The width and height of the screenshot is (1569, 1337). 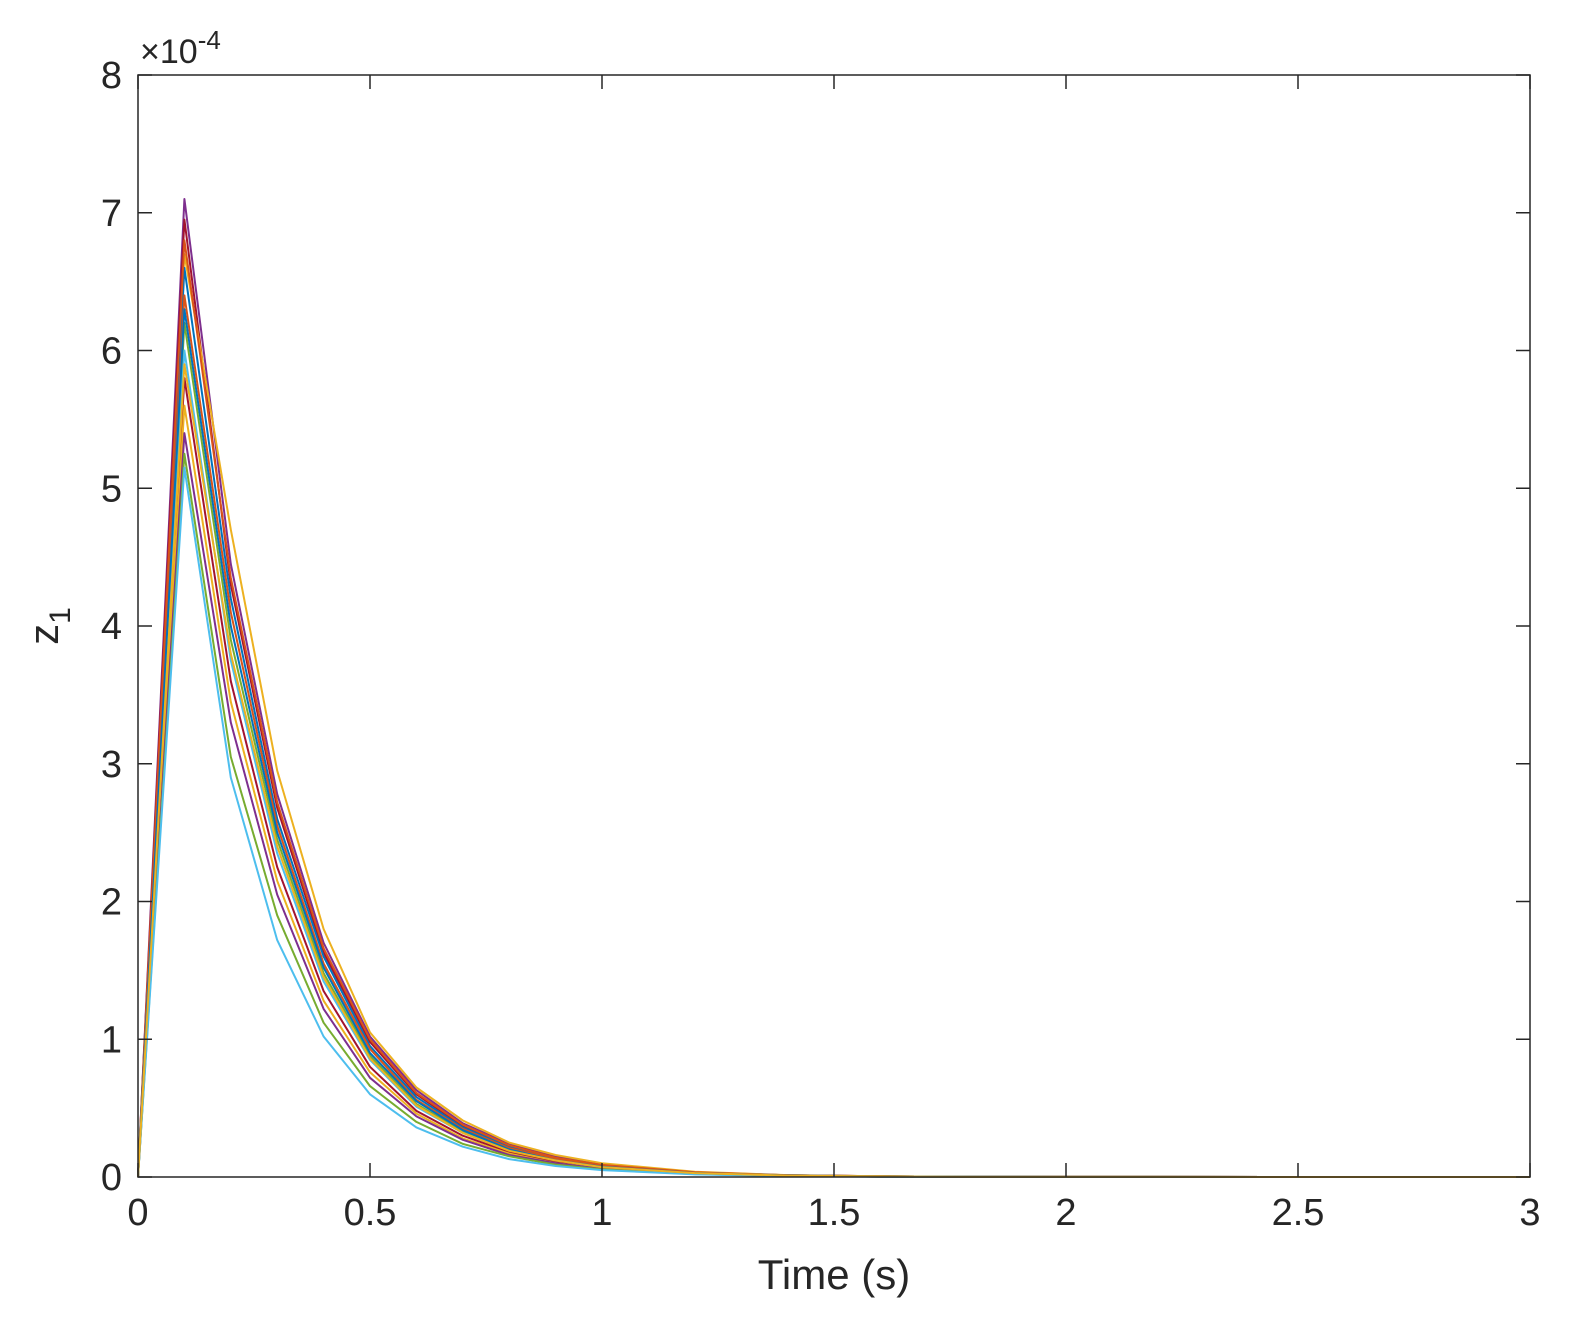 What do you see at coordinates (60, 615) in the screenshot?
I see `y-axis-label-subscript: 1` at bounding box center [60, 615].